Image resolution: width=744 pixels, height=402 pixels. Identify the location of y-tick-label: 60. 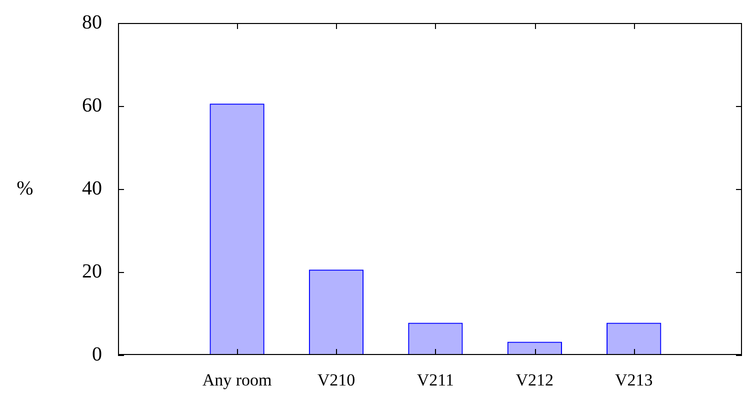
(92, 105).